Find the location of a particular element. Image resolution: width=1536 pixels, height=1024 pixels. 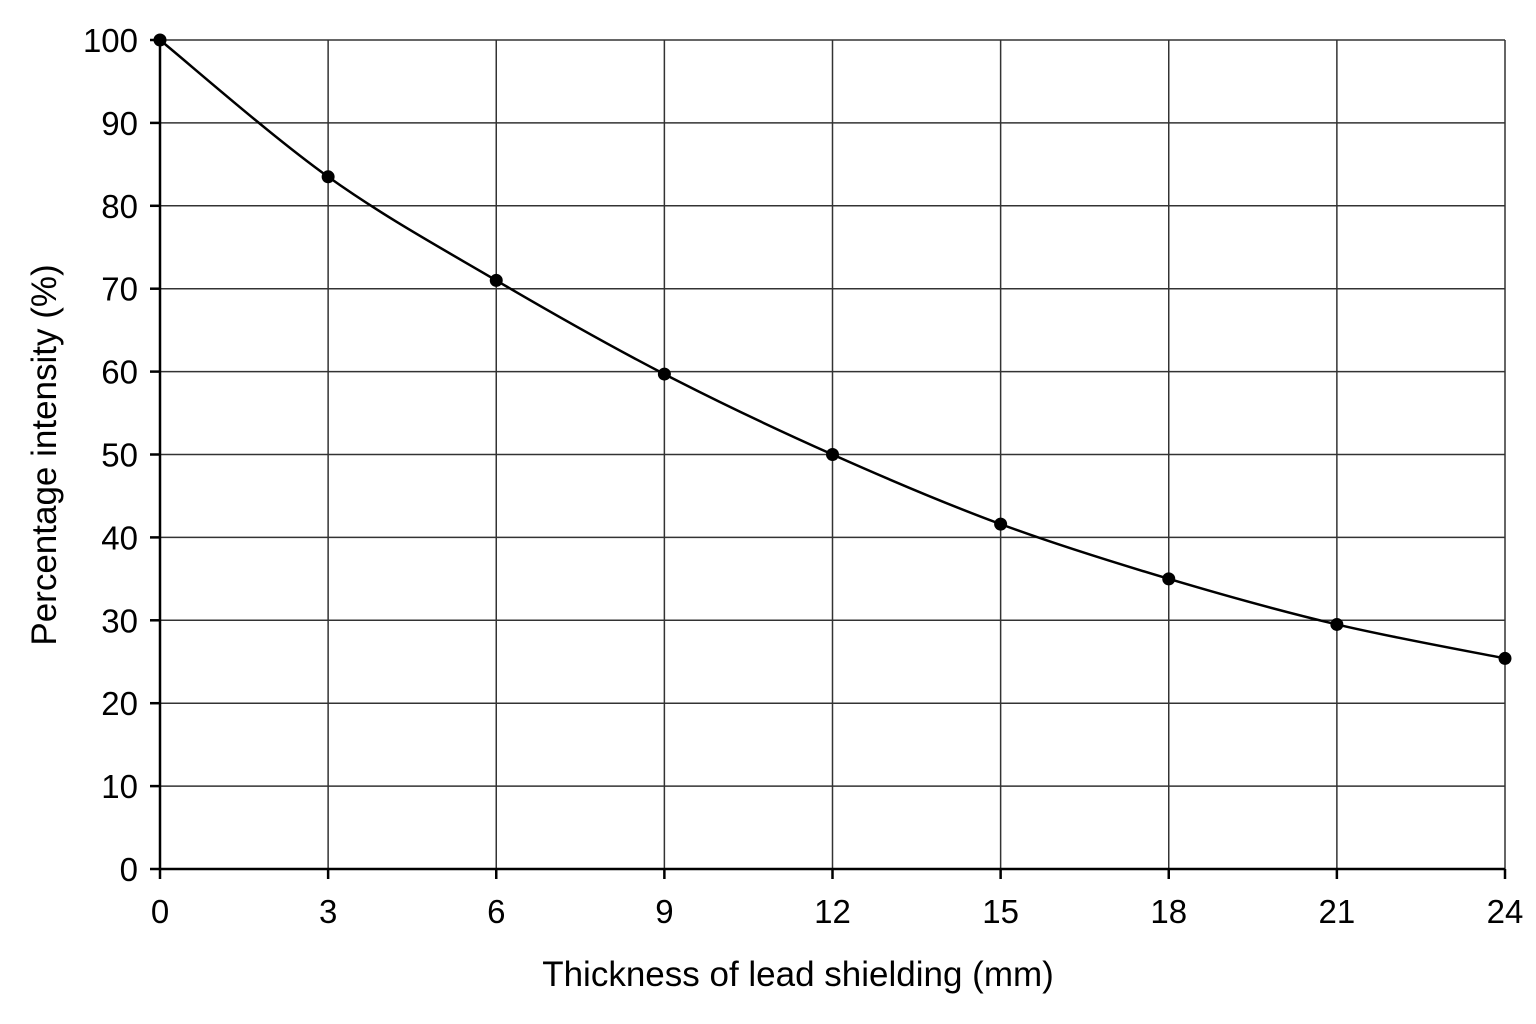

x-tick-label: 3 is located at coordinates (328, 911).